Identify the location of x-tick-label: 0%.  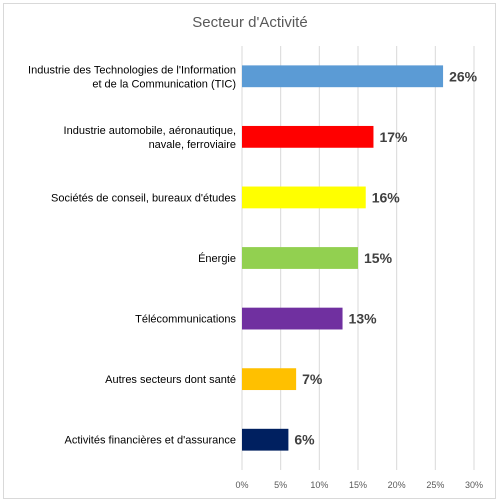
(241, 485).